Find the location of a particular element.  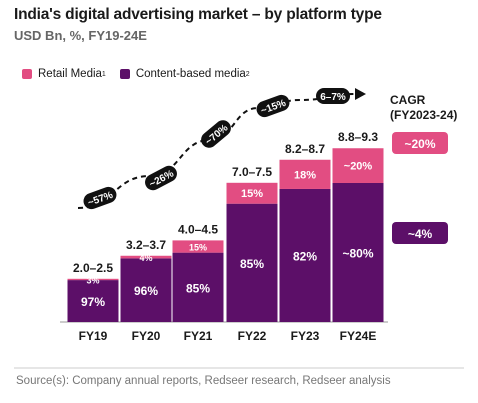

cagr-title: CAGR (FY2023-24) is located at coordinates (423, 108).